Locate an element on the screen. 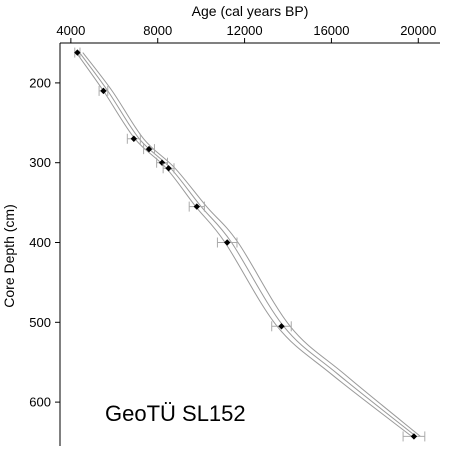  x-tick-label: 8000 is located at coordinates (157, 30).